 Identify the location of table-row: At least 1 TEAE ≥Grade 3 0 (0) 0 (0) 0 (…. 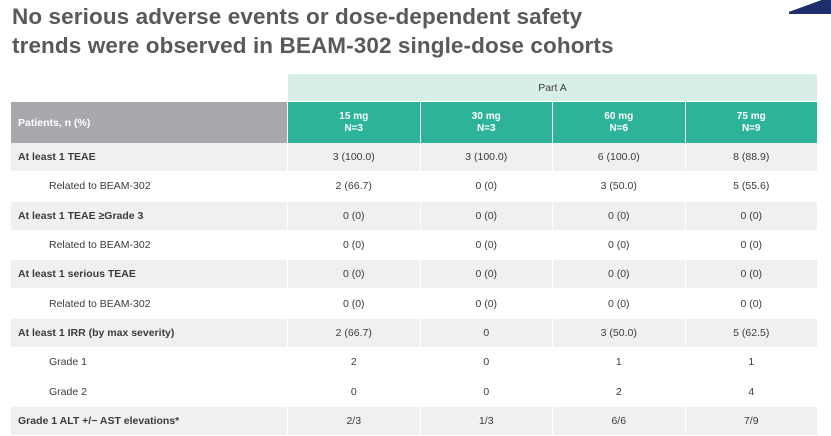
(414, 216).